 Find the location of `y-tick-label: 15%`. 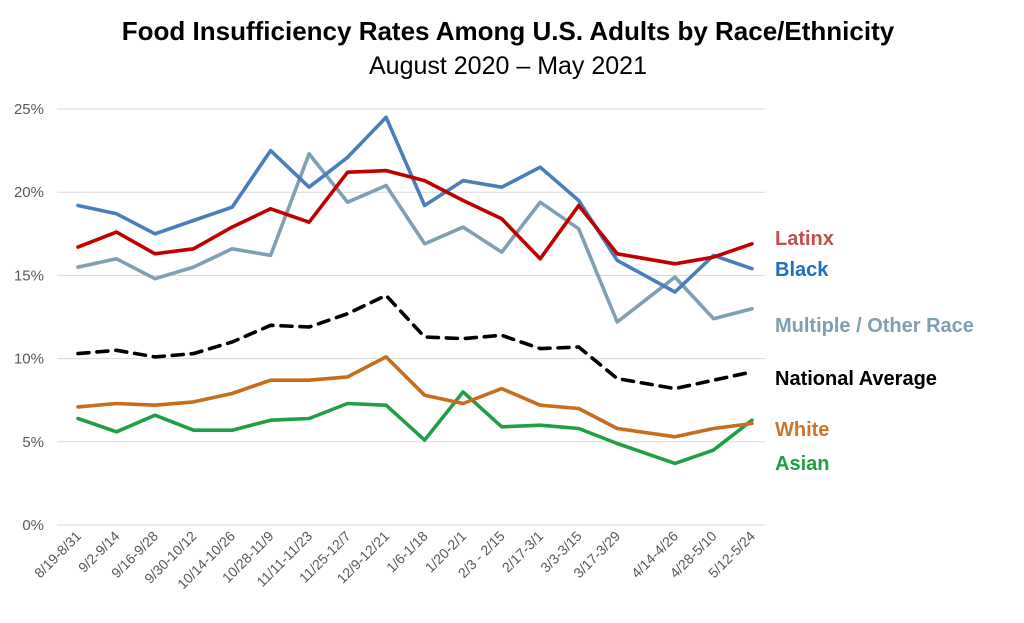

y-tick-label: 15% is located at coordinates (29, 275).